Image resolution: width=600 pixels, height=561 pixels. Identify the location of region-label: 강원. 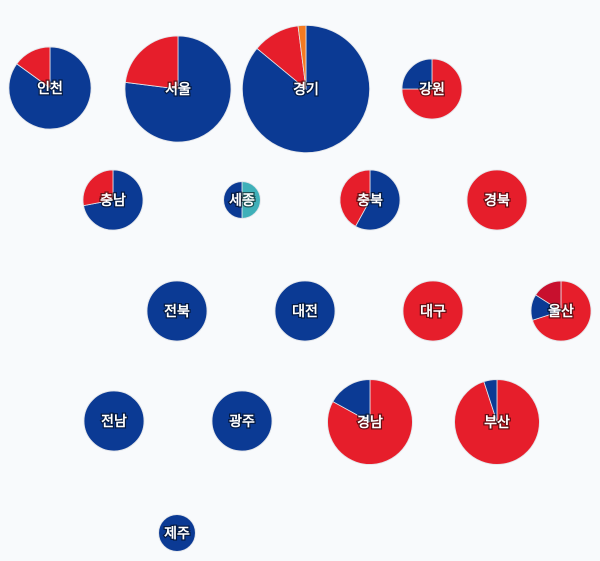
(432, 89).